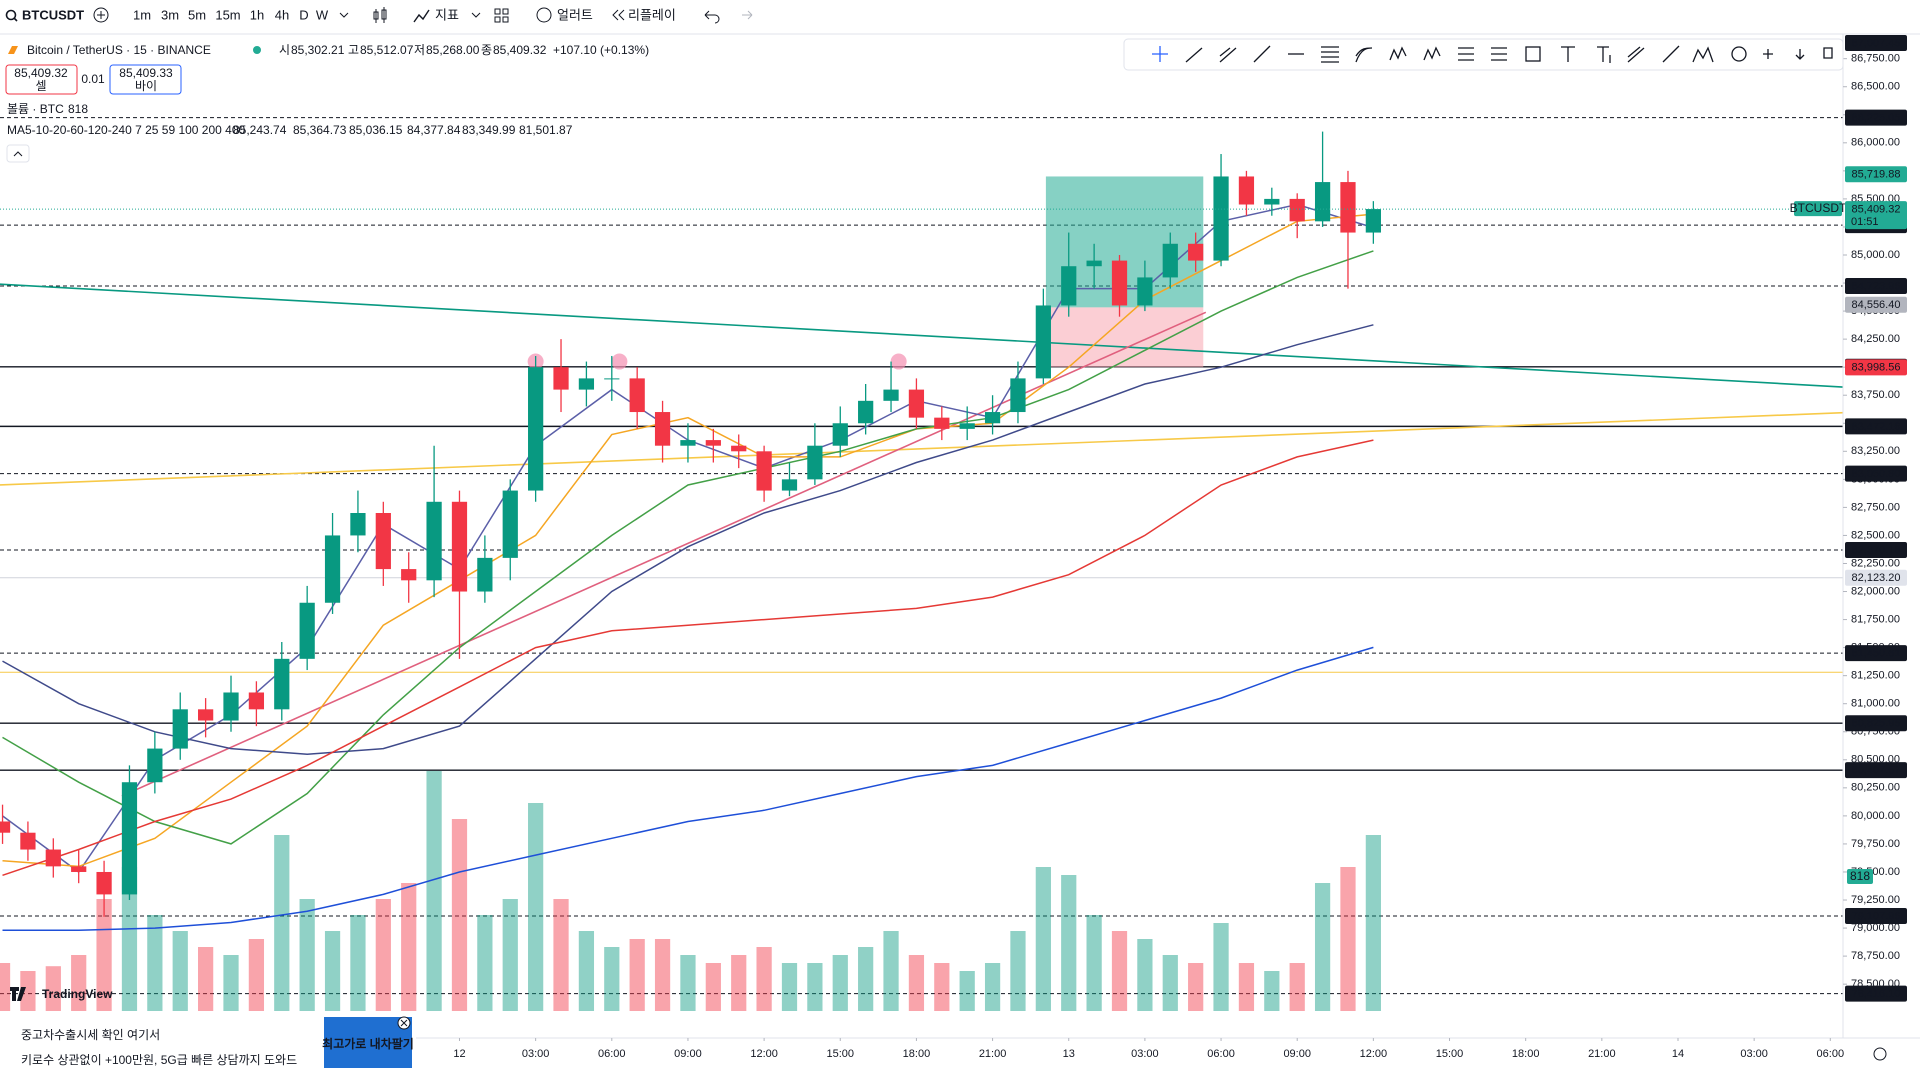  Describe the element at coordinates (1228, 55) in the screenshot. I see `channel-tool` at that location.